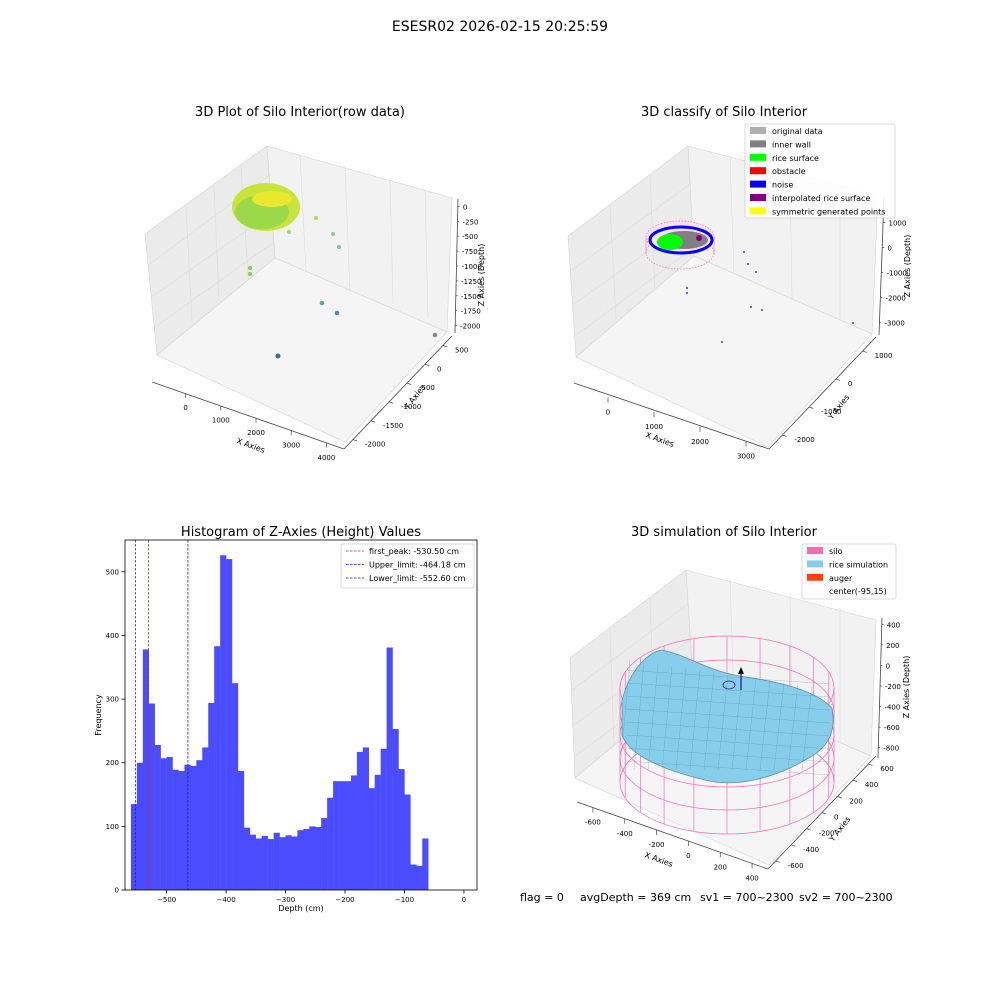 The image size is (1000, 1000). Describe the element at coordinates (471, 312) in the screenshot. I see `tick-label: -1750` at that location.